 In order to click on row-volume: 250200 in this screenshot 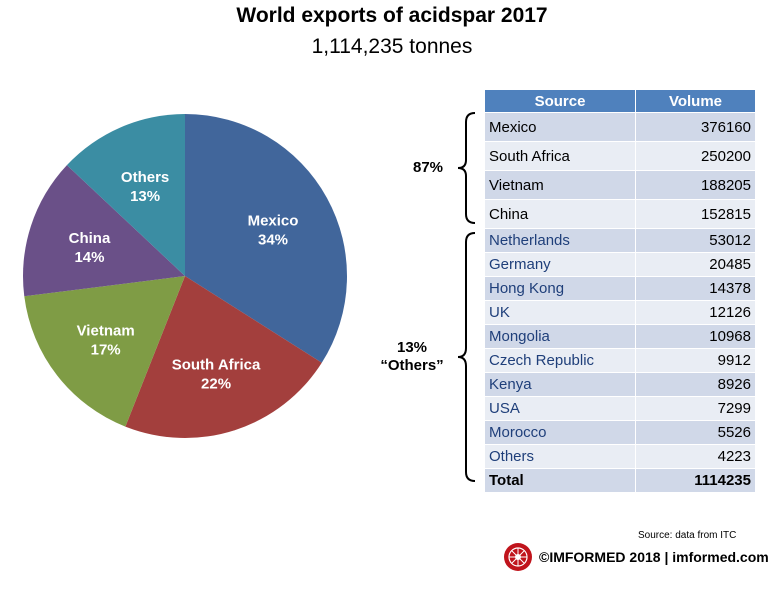, I will do `click(695, 156)`.